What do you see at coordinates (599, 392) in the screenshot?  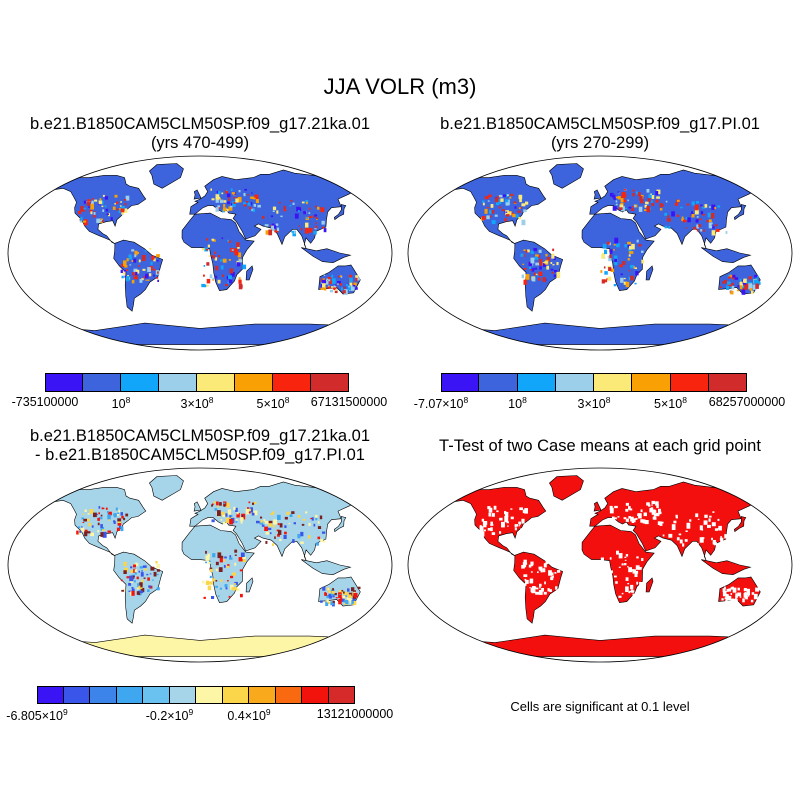 I see `colorbar-case2: -7.07×108 108 3×108 5×108 68257000000` at bounding box center [599, 392].